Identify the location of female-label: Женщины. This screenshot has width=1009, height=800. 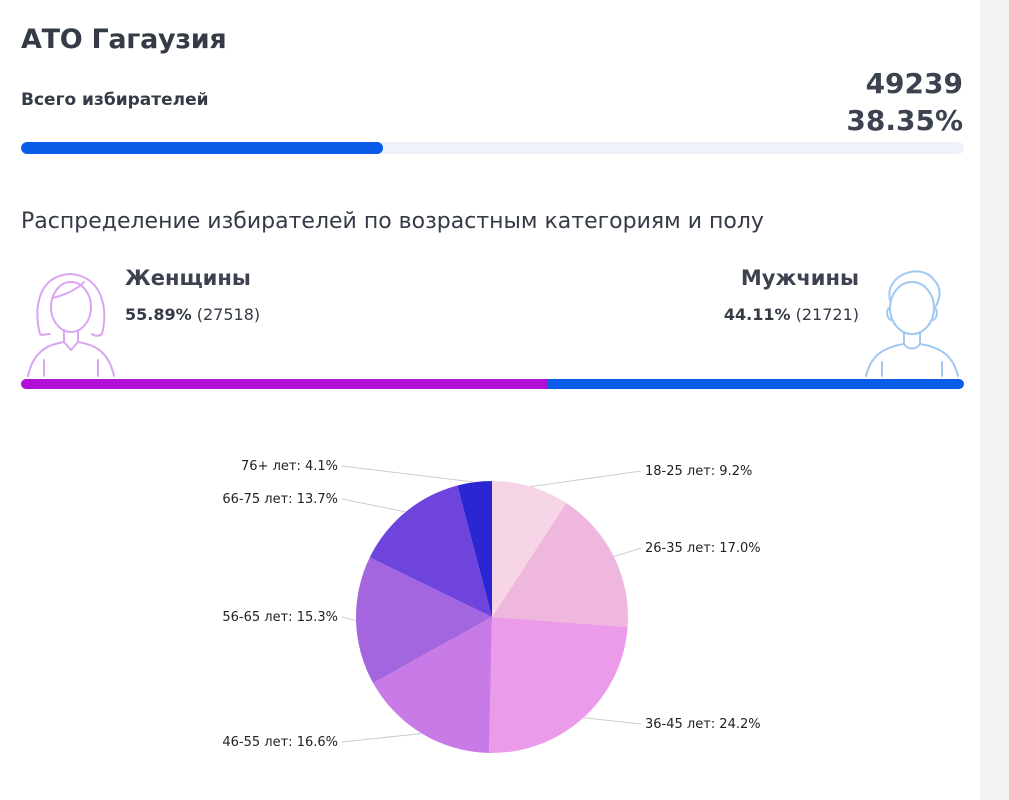
(188, 278).